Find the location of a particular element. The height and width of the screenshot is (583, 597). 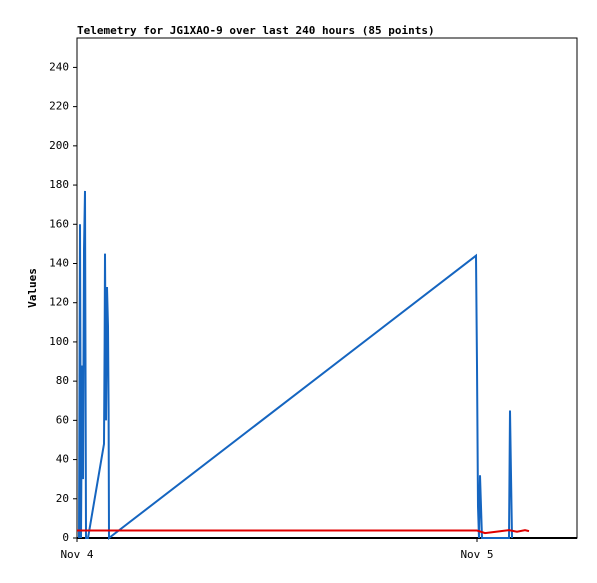

y-tick-label: 140 is located at coordinates (59, 262).